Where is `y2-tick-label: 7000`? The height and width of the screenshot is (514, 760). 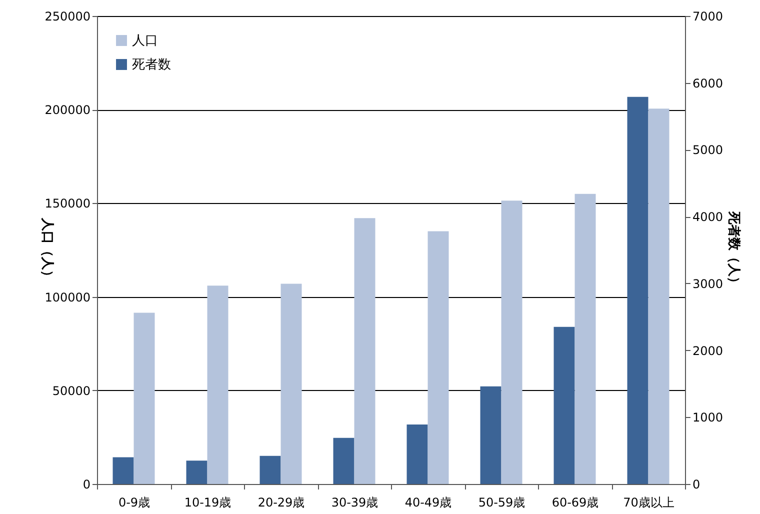
y2-tick-label: 7000 is located at coordinates (708, 17).